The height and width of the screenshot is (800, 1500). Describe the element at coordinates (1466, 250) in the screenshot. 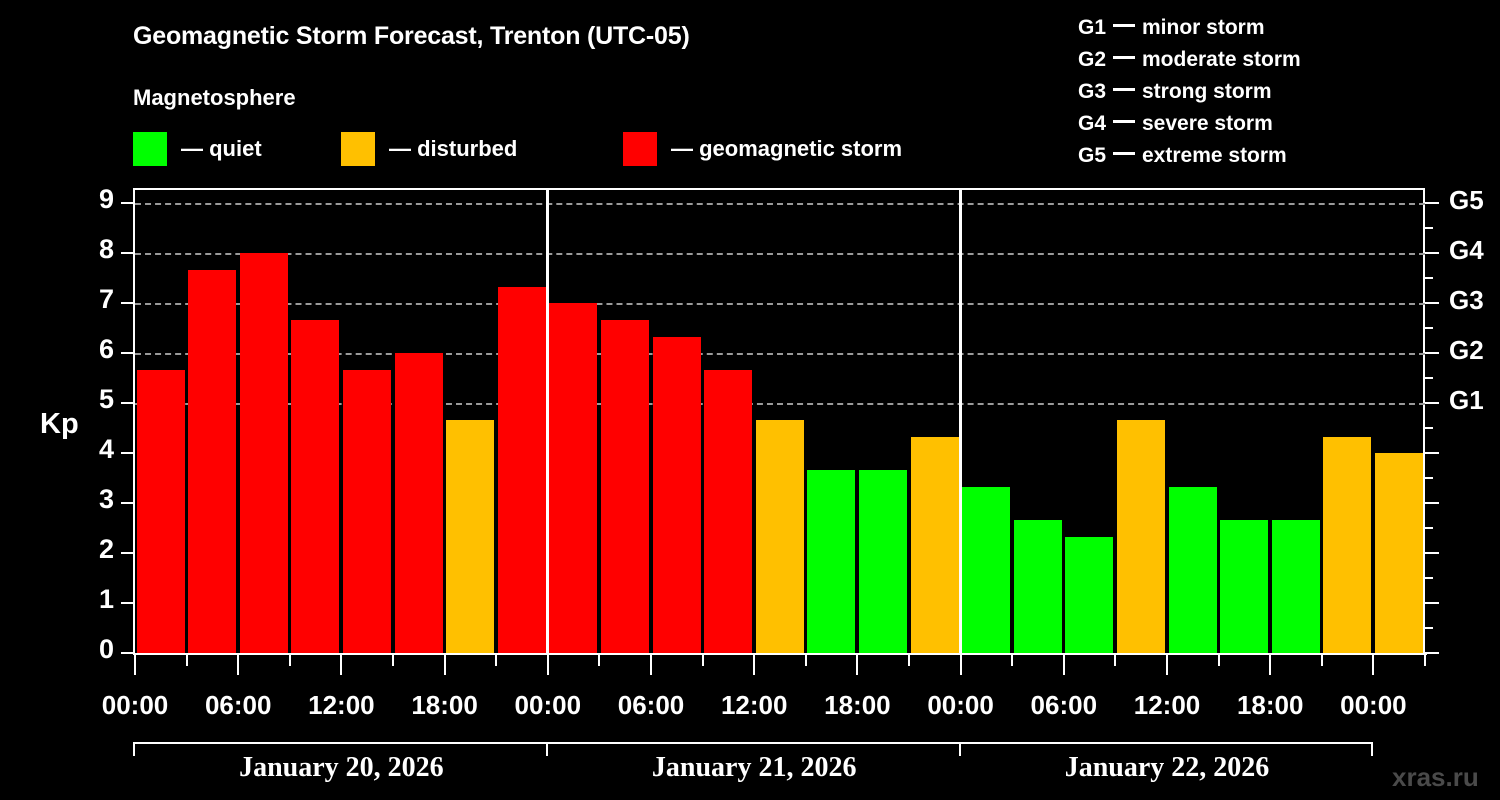

I see `g-axis-label-g4: G4` at that location.